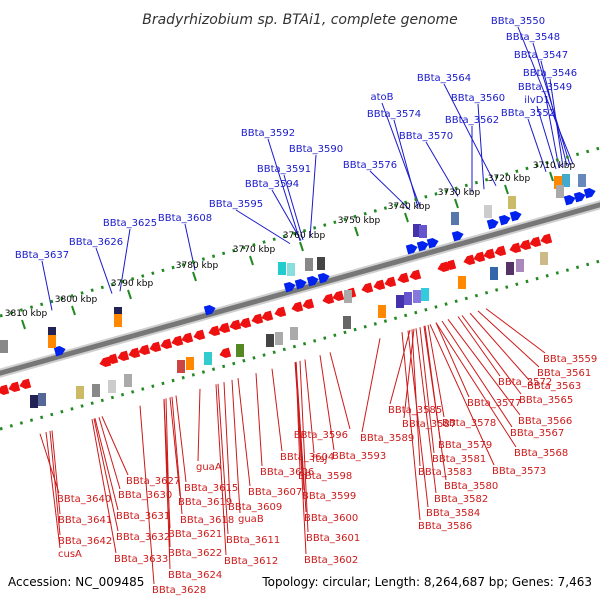 Image resolution: width=600 pixels, height=600 pixels. Describe the element at coordinates (254, 250) in the screenshot. I see `tick-label: 3770 kbp` at that location.